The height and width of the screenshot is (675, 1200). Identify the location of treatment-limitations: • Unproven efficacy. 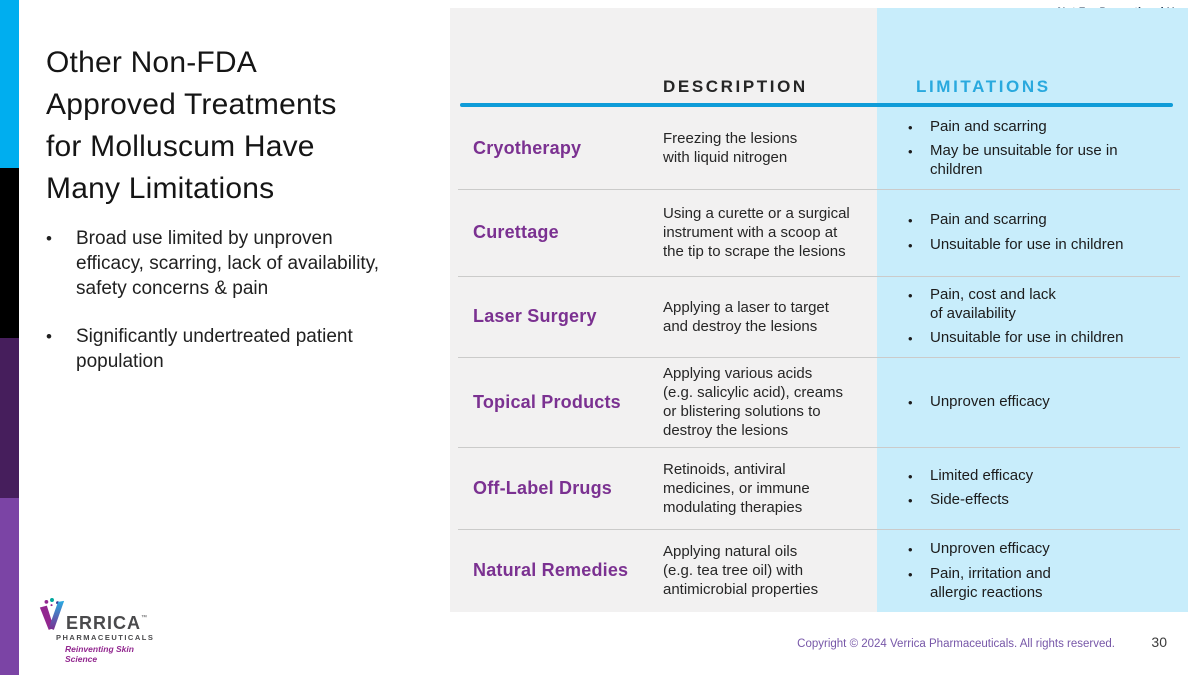
(1032, 402).